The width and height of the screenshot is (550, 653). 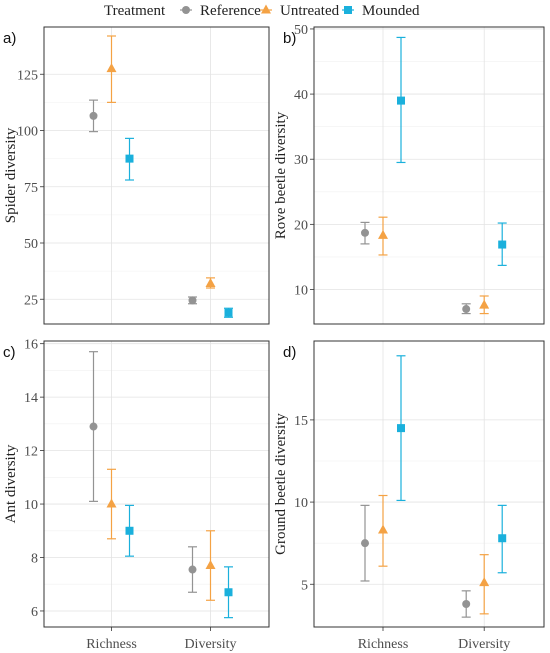 I want to click on y-tick-label: 12, so click(x=31, y=452).